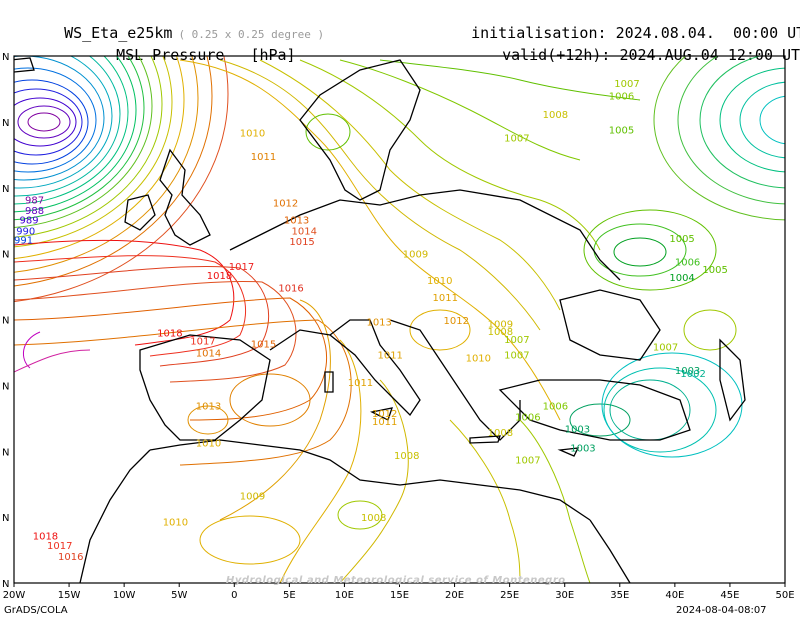 Image resolution: width=800 pixels, height=618 pixels. Describe the element at coordinates (140, 212) in the screenshot. I see `coast-ireland` at that location.